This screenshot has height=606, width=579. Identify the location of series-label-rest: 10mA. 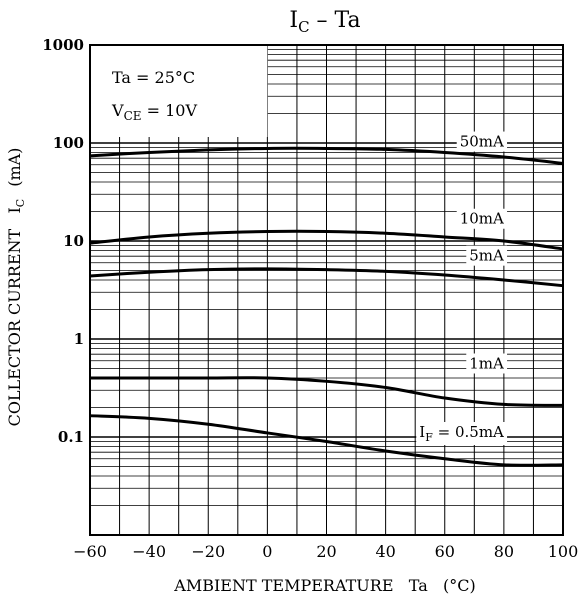
(482, 219).